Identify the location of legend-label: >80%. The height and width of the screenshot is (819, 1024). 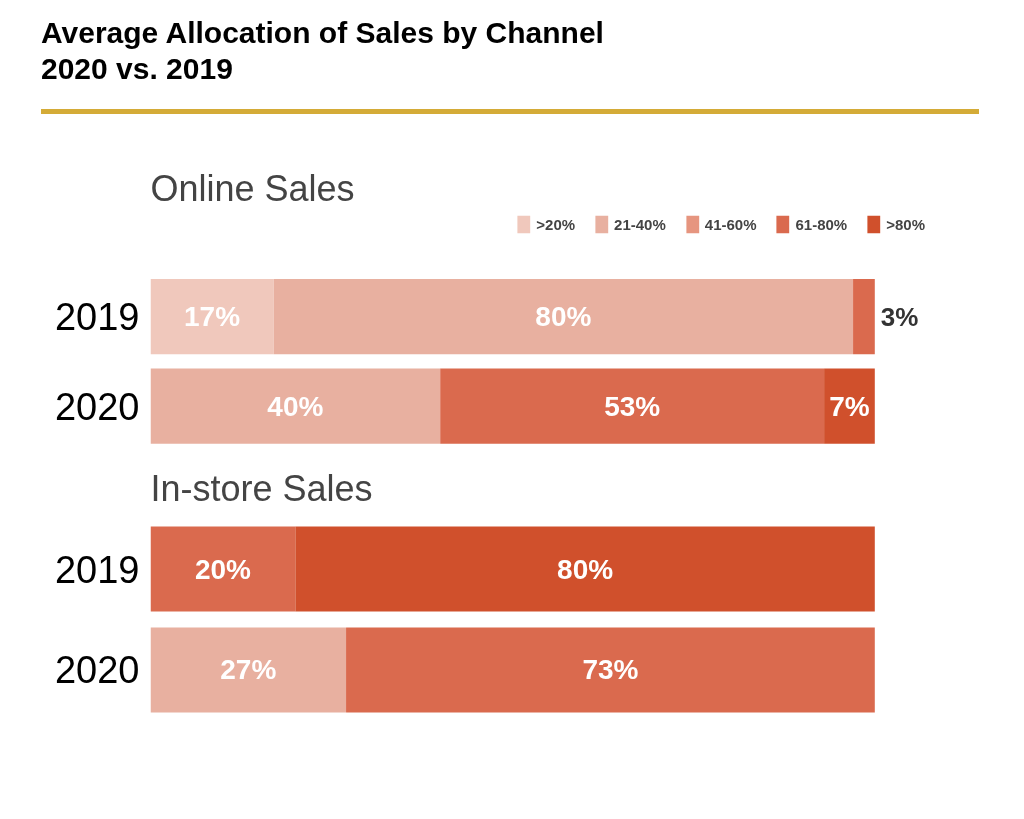
(905, 224).